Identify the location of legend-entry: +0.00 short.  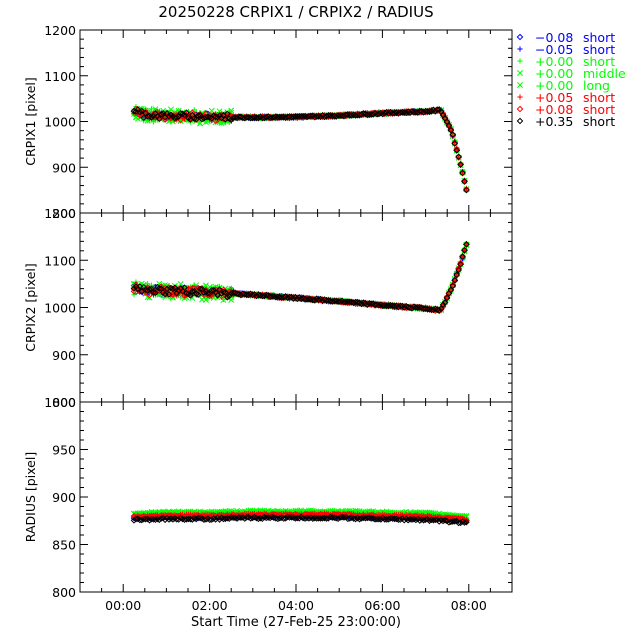
(566, 61).